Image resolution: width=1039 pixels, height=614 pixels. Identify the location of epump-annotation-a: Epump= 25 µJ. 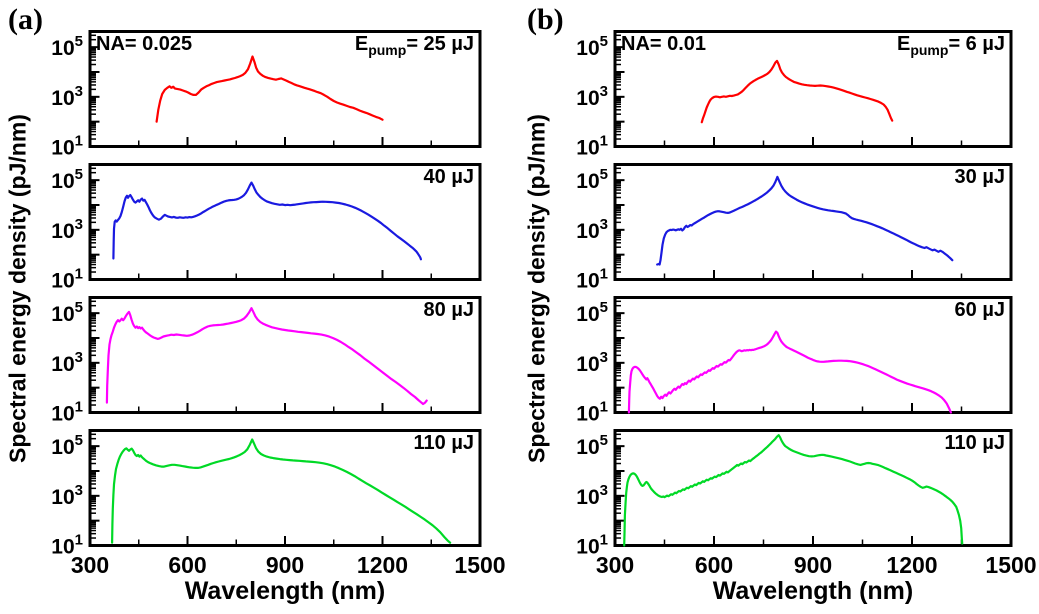
(414, 45).